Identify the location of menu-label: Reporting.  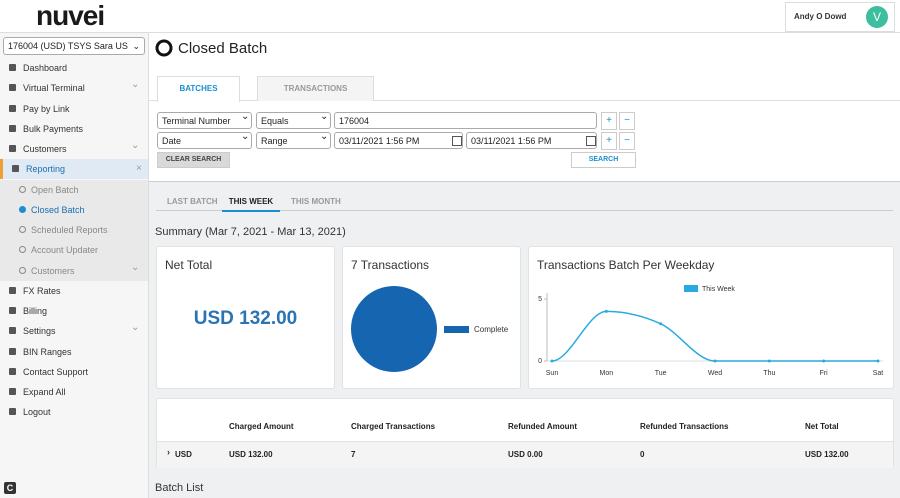
(46, 169).